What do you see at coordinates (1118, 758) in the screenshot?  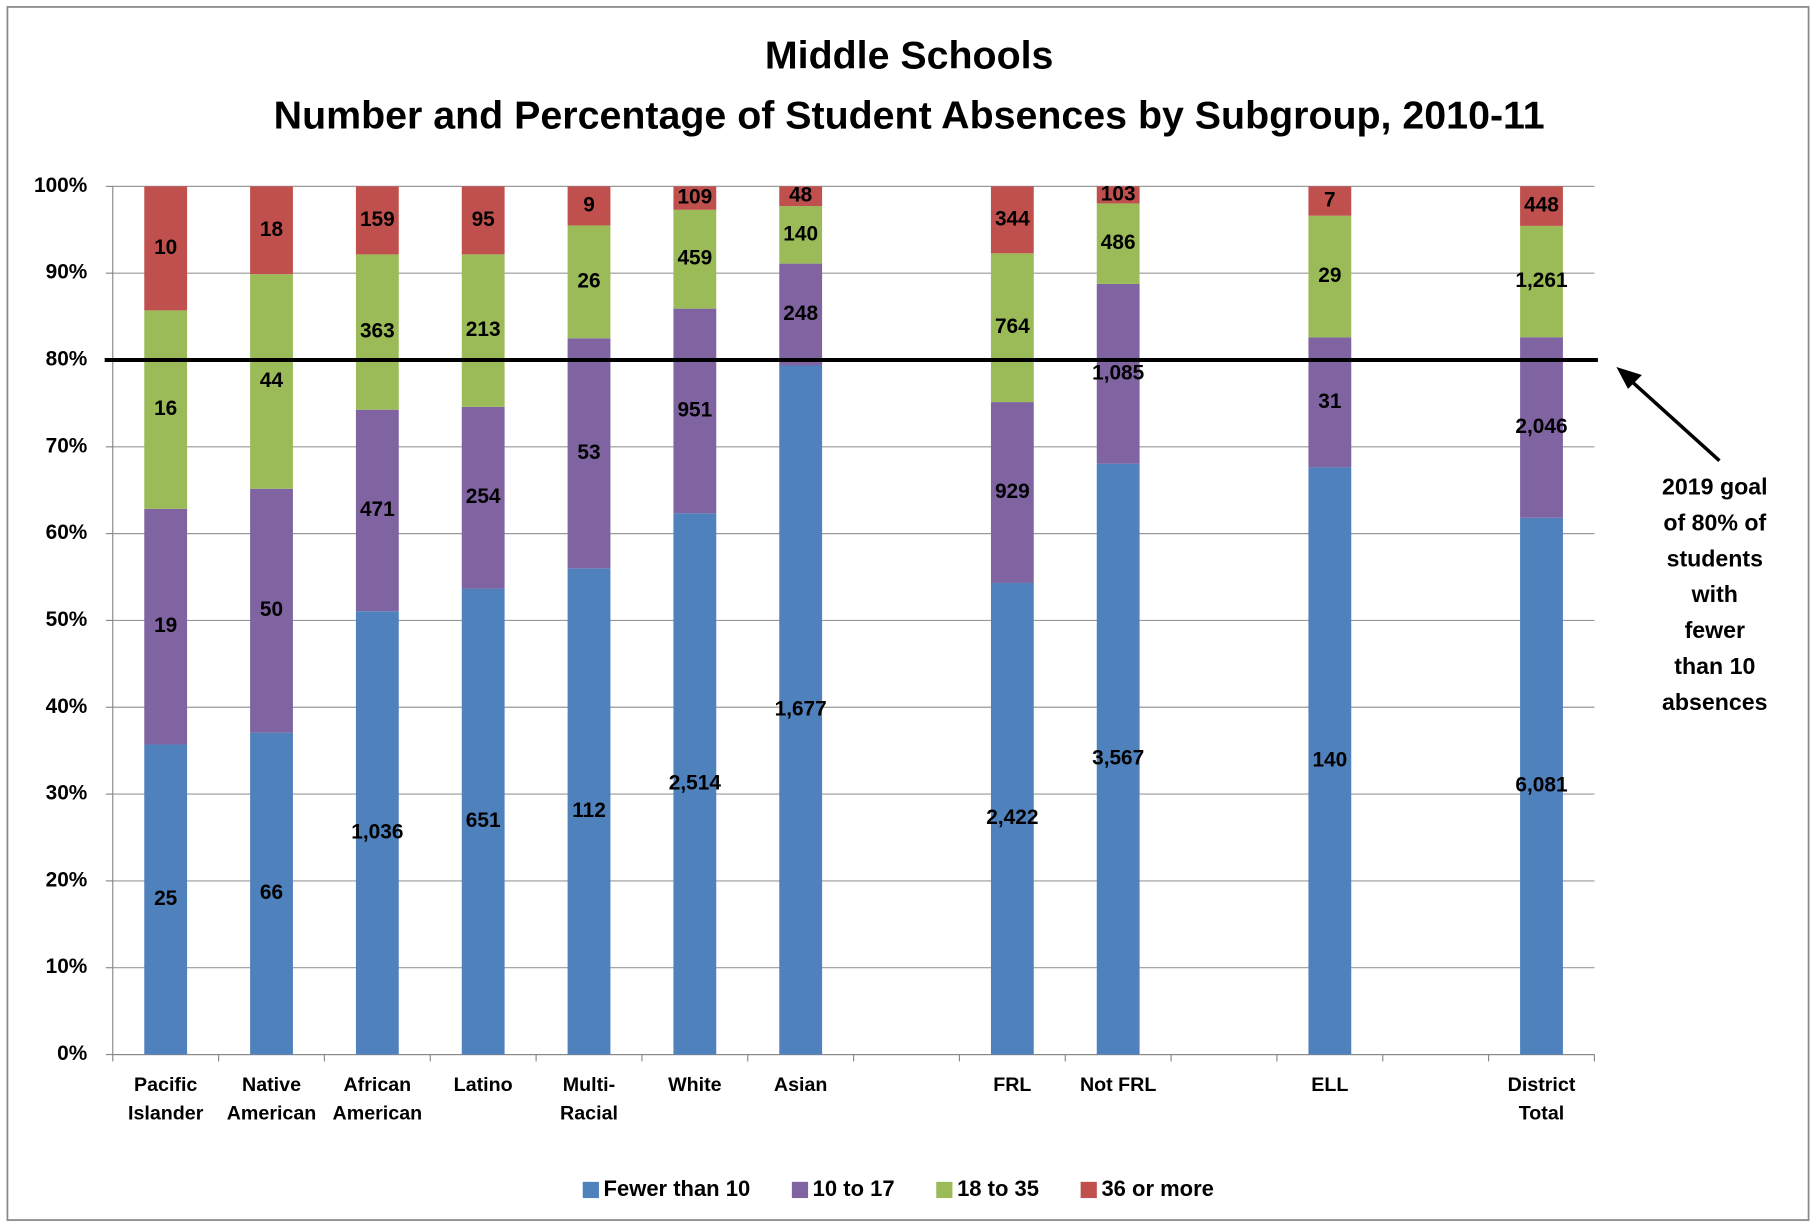 I see `data-label: 3,567` at bounding box center [1118, 758].